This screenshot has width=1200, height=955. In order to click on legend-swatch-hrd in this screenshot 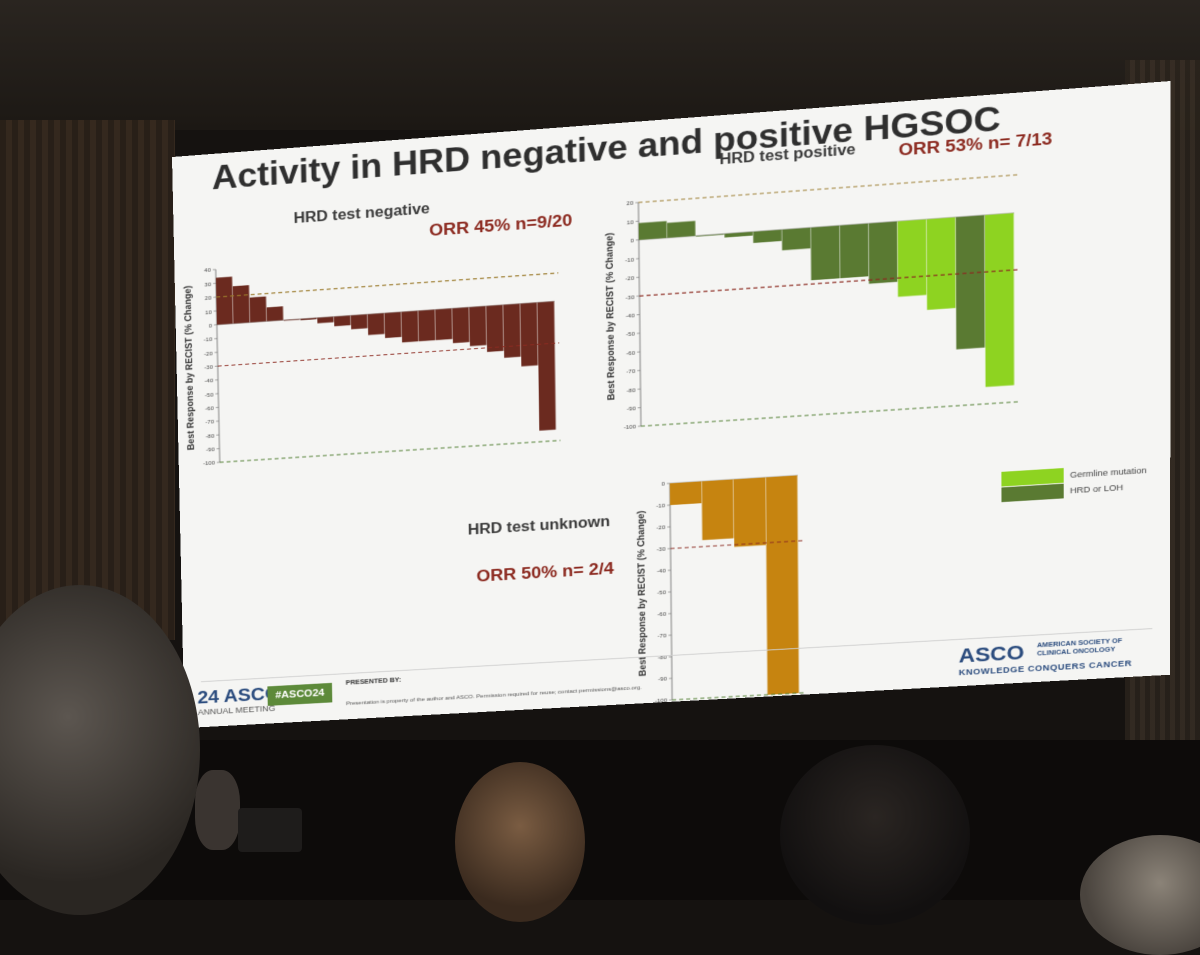, I will do `click(1032, 493)`.